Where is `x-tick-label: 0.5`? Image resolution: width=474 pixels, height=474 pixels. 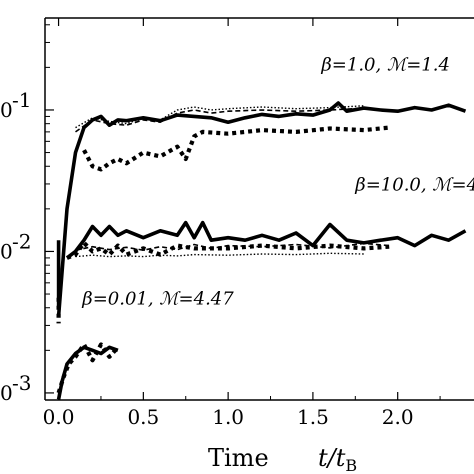
x-tick-label: 0.5 is located at coordinates (143, 417).